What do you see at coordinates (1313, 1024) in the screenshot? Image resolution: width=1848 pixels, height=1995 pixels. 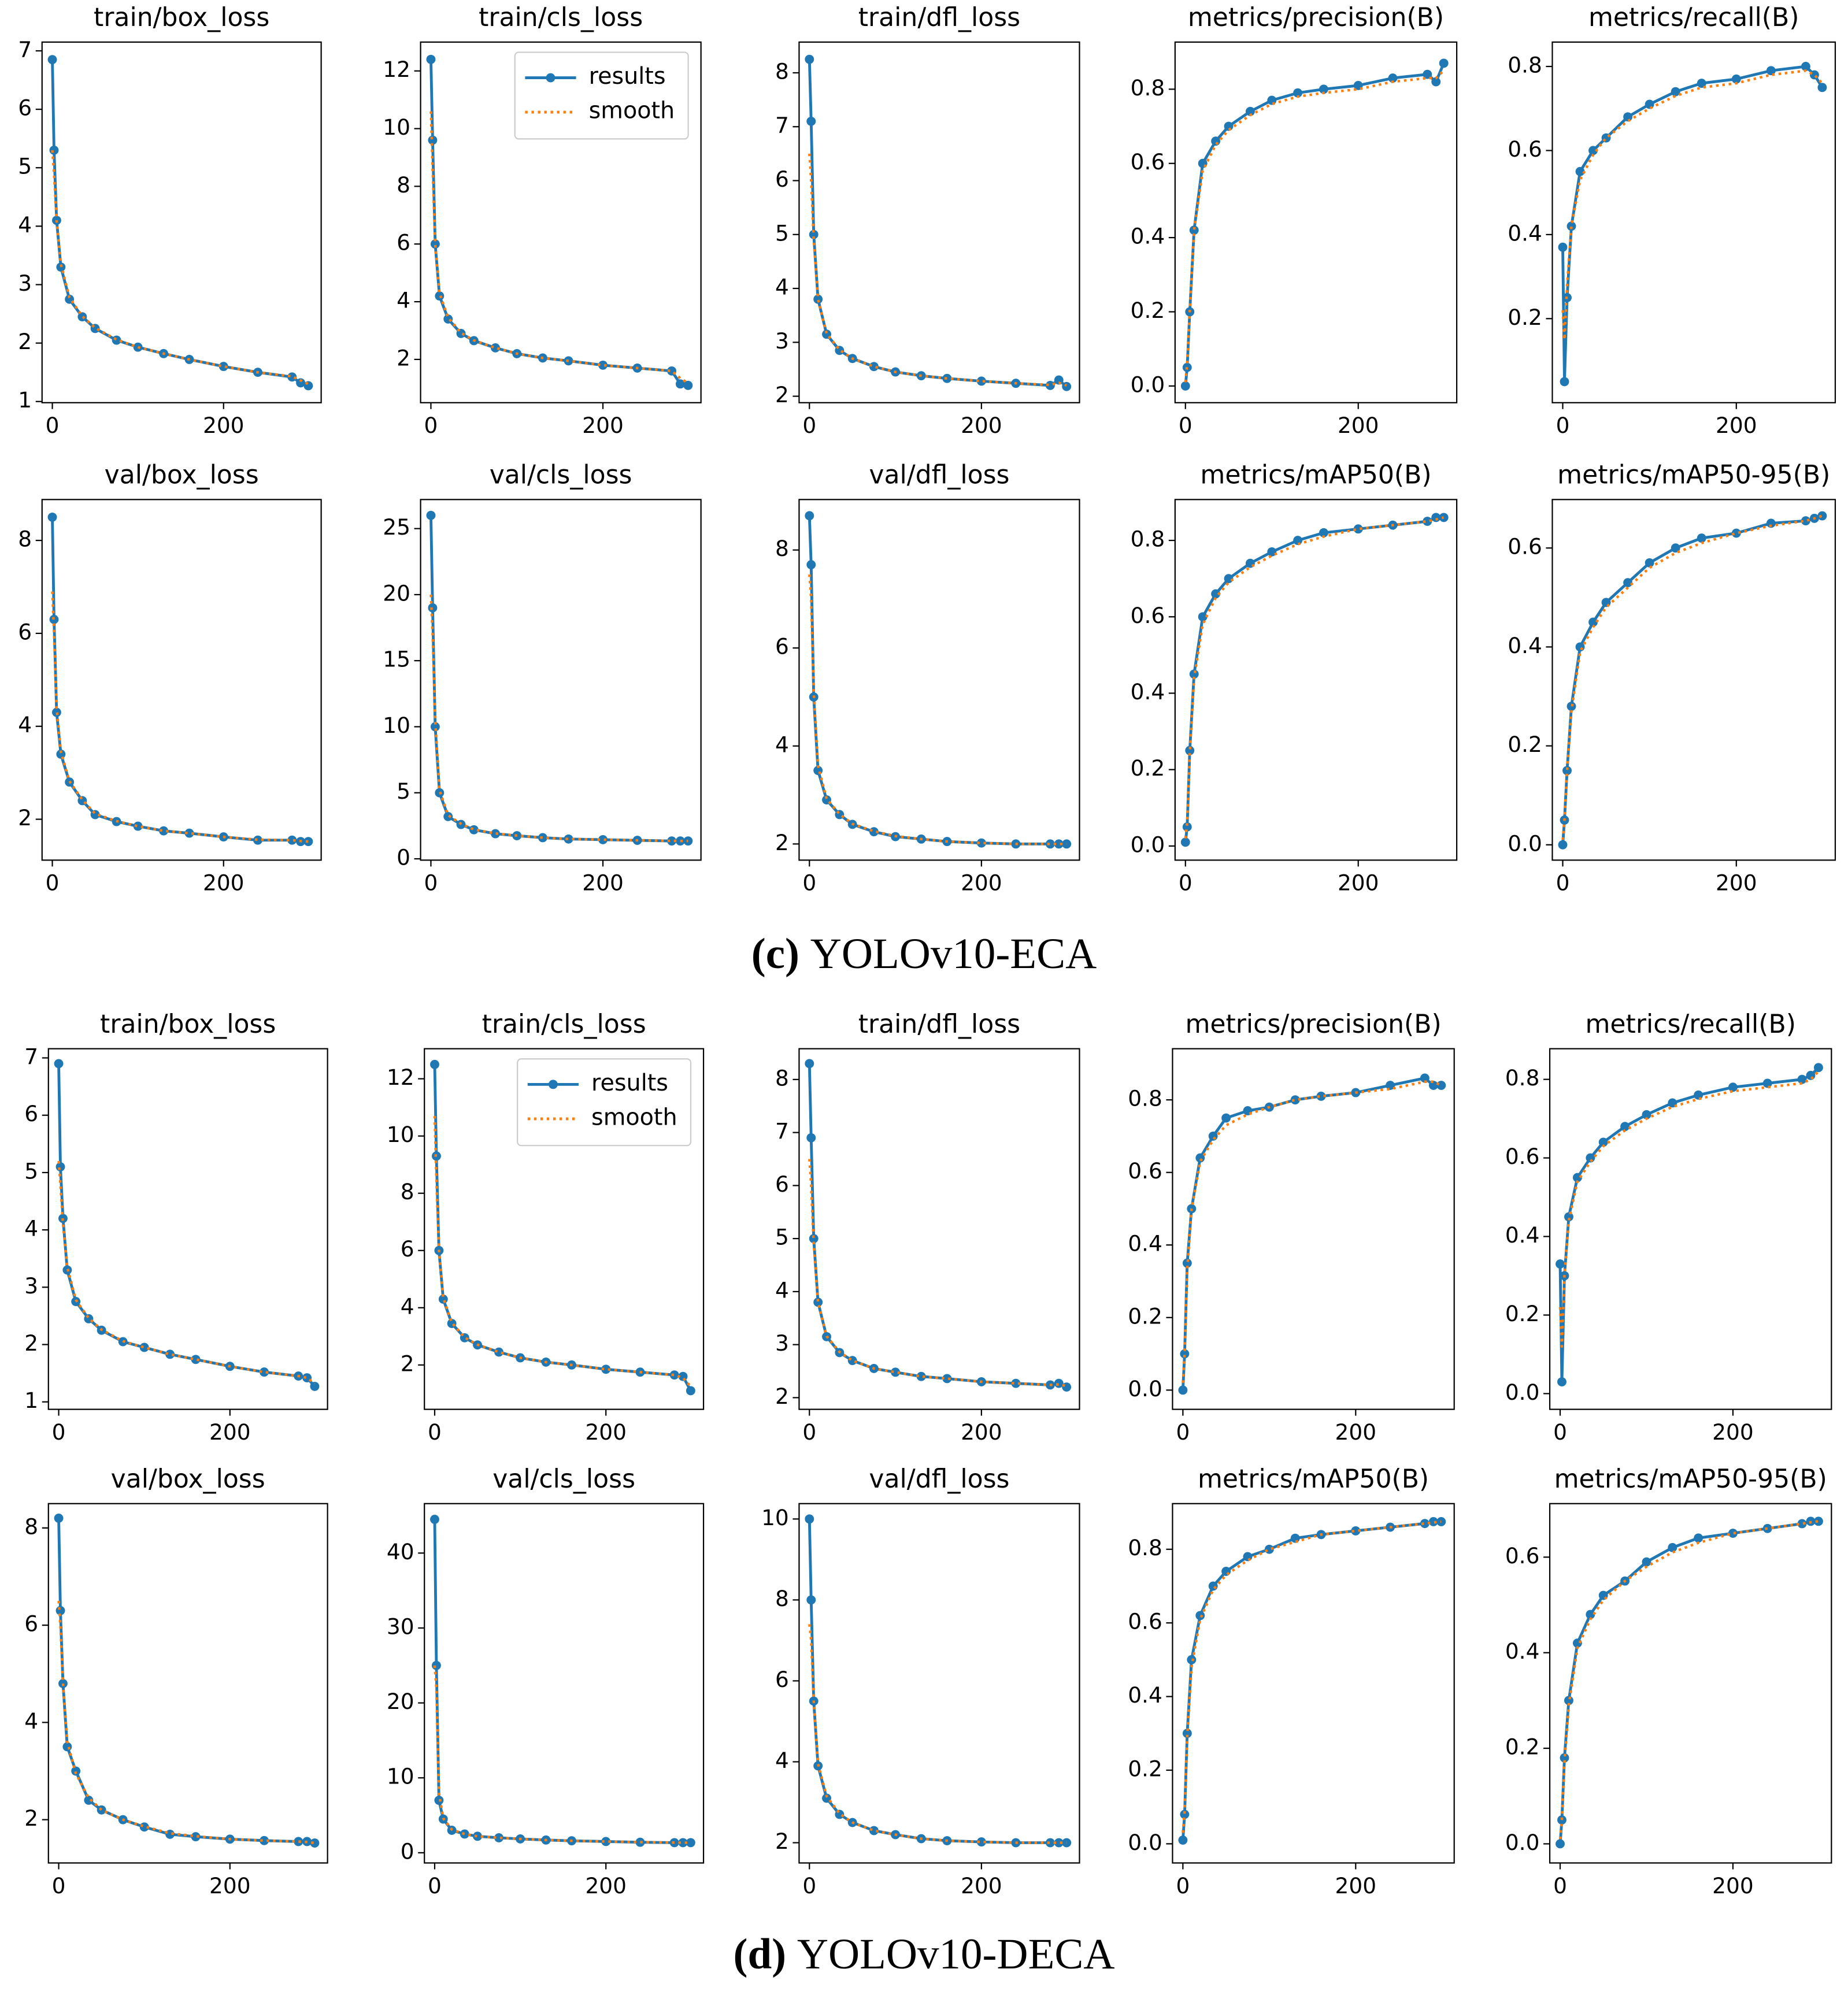 I see `subplot-title: metrics/precision(B)` at bounding box center [1313, 1024].